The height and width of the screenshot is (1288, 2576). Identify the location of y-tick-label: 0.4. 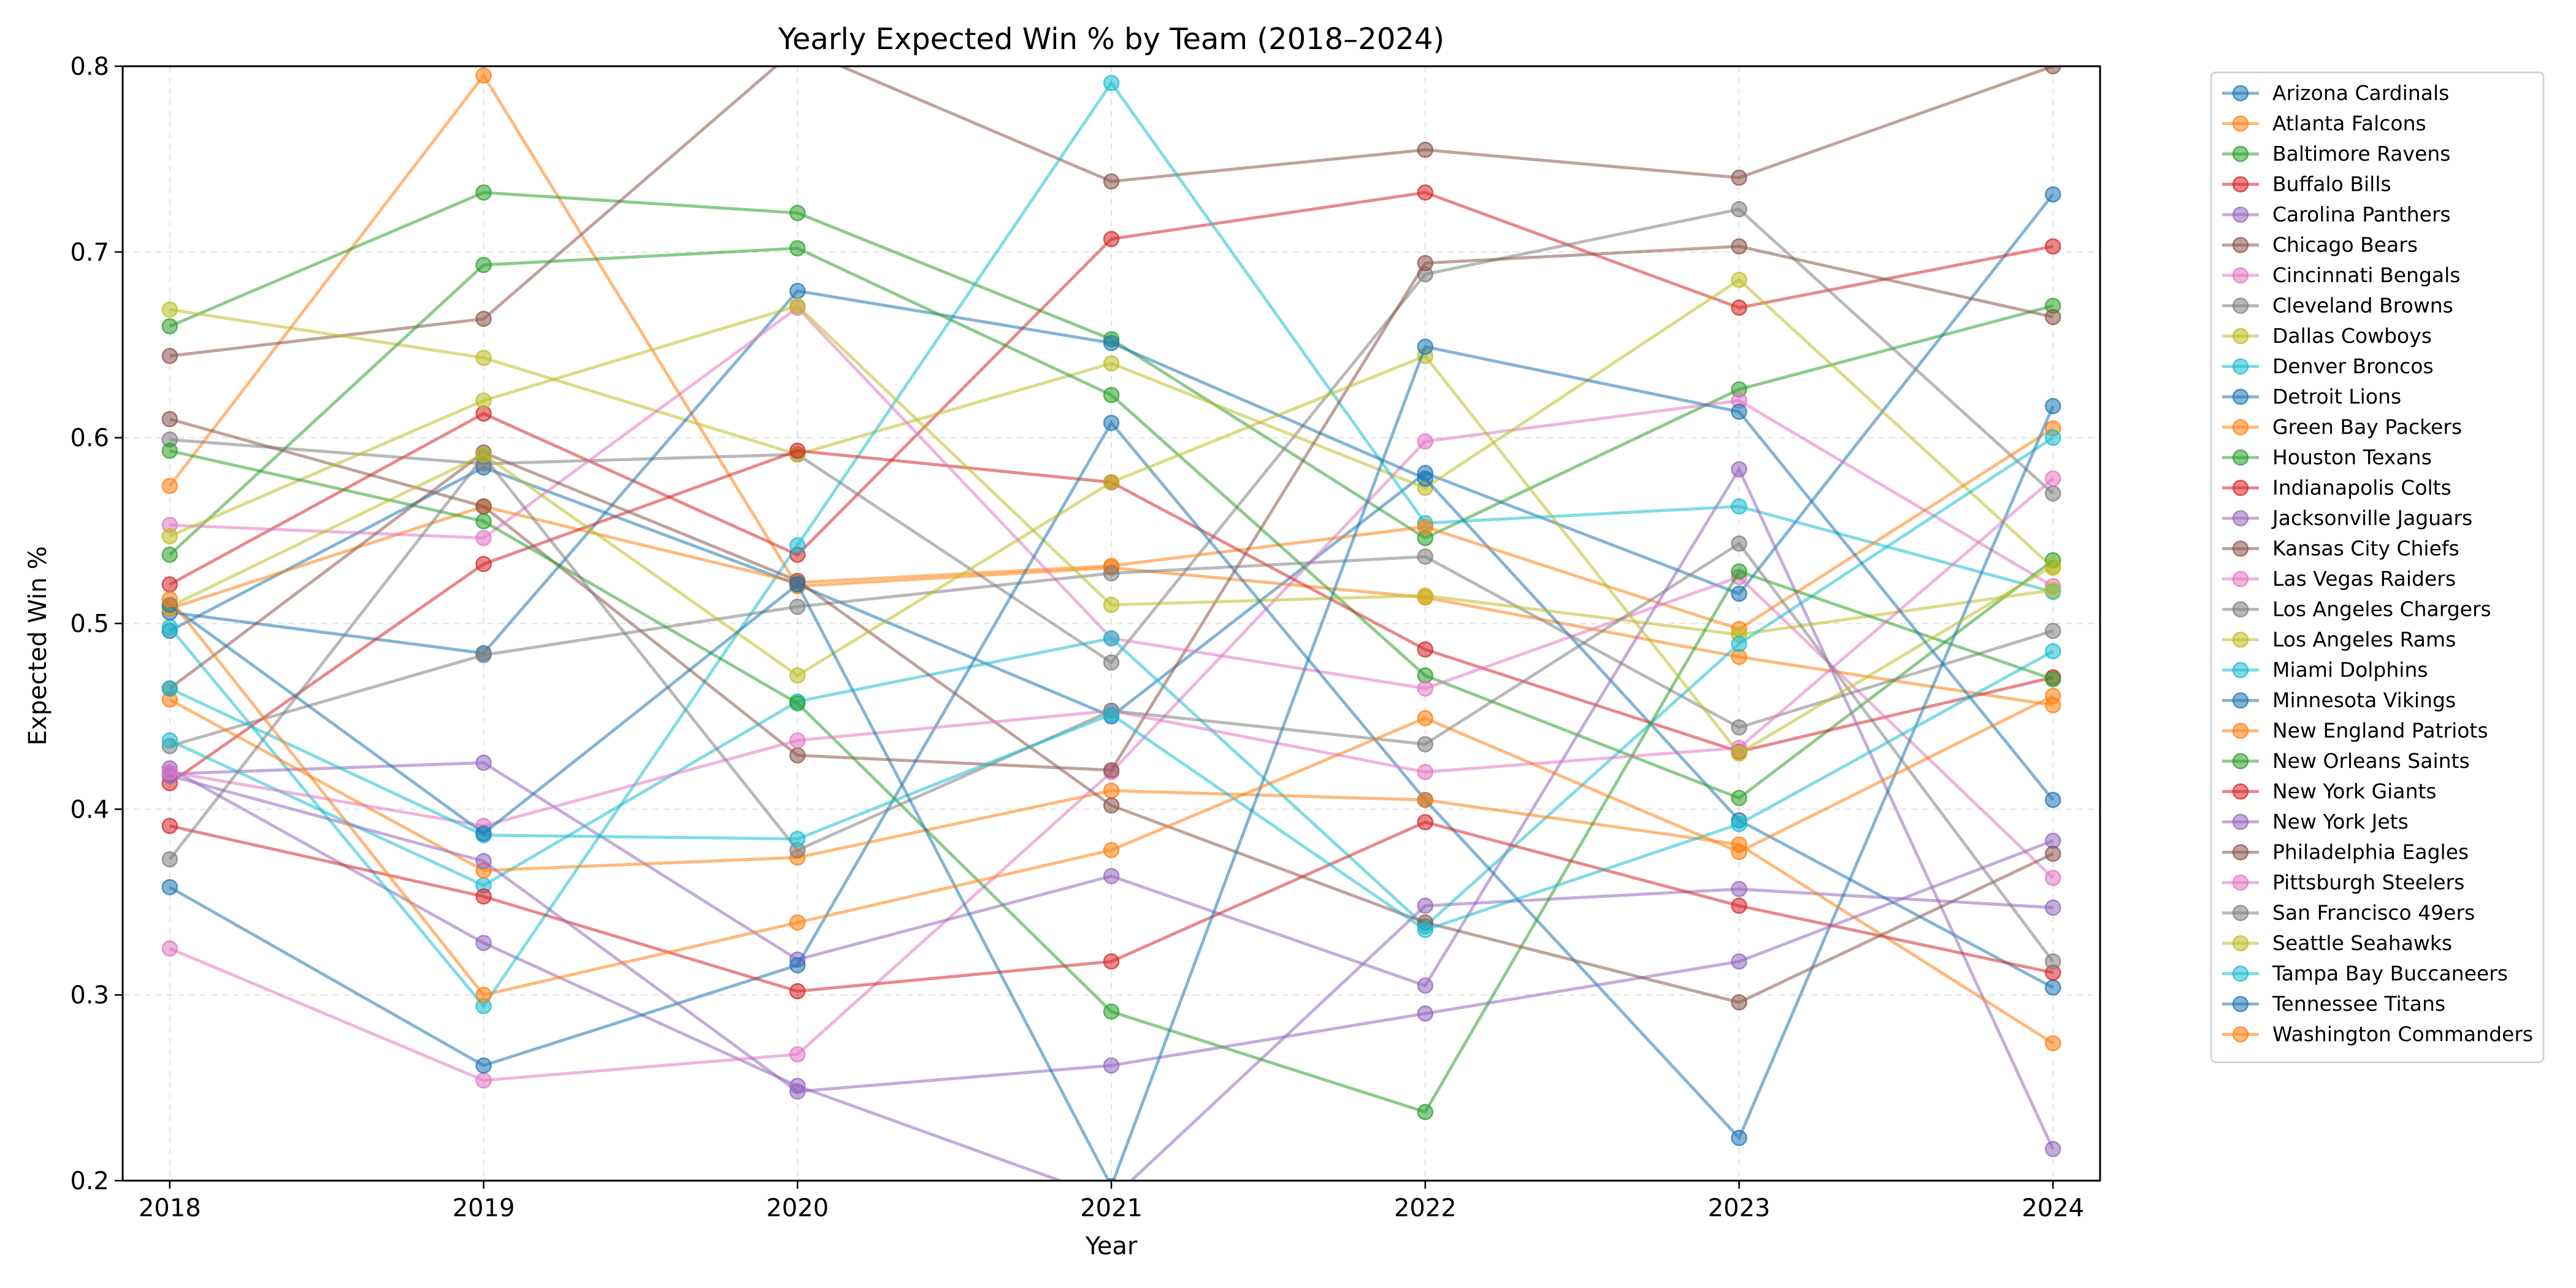
(89, 809).